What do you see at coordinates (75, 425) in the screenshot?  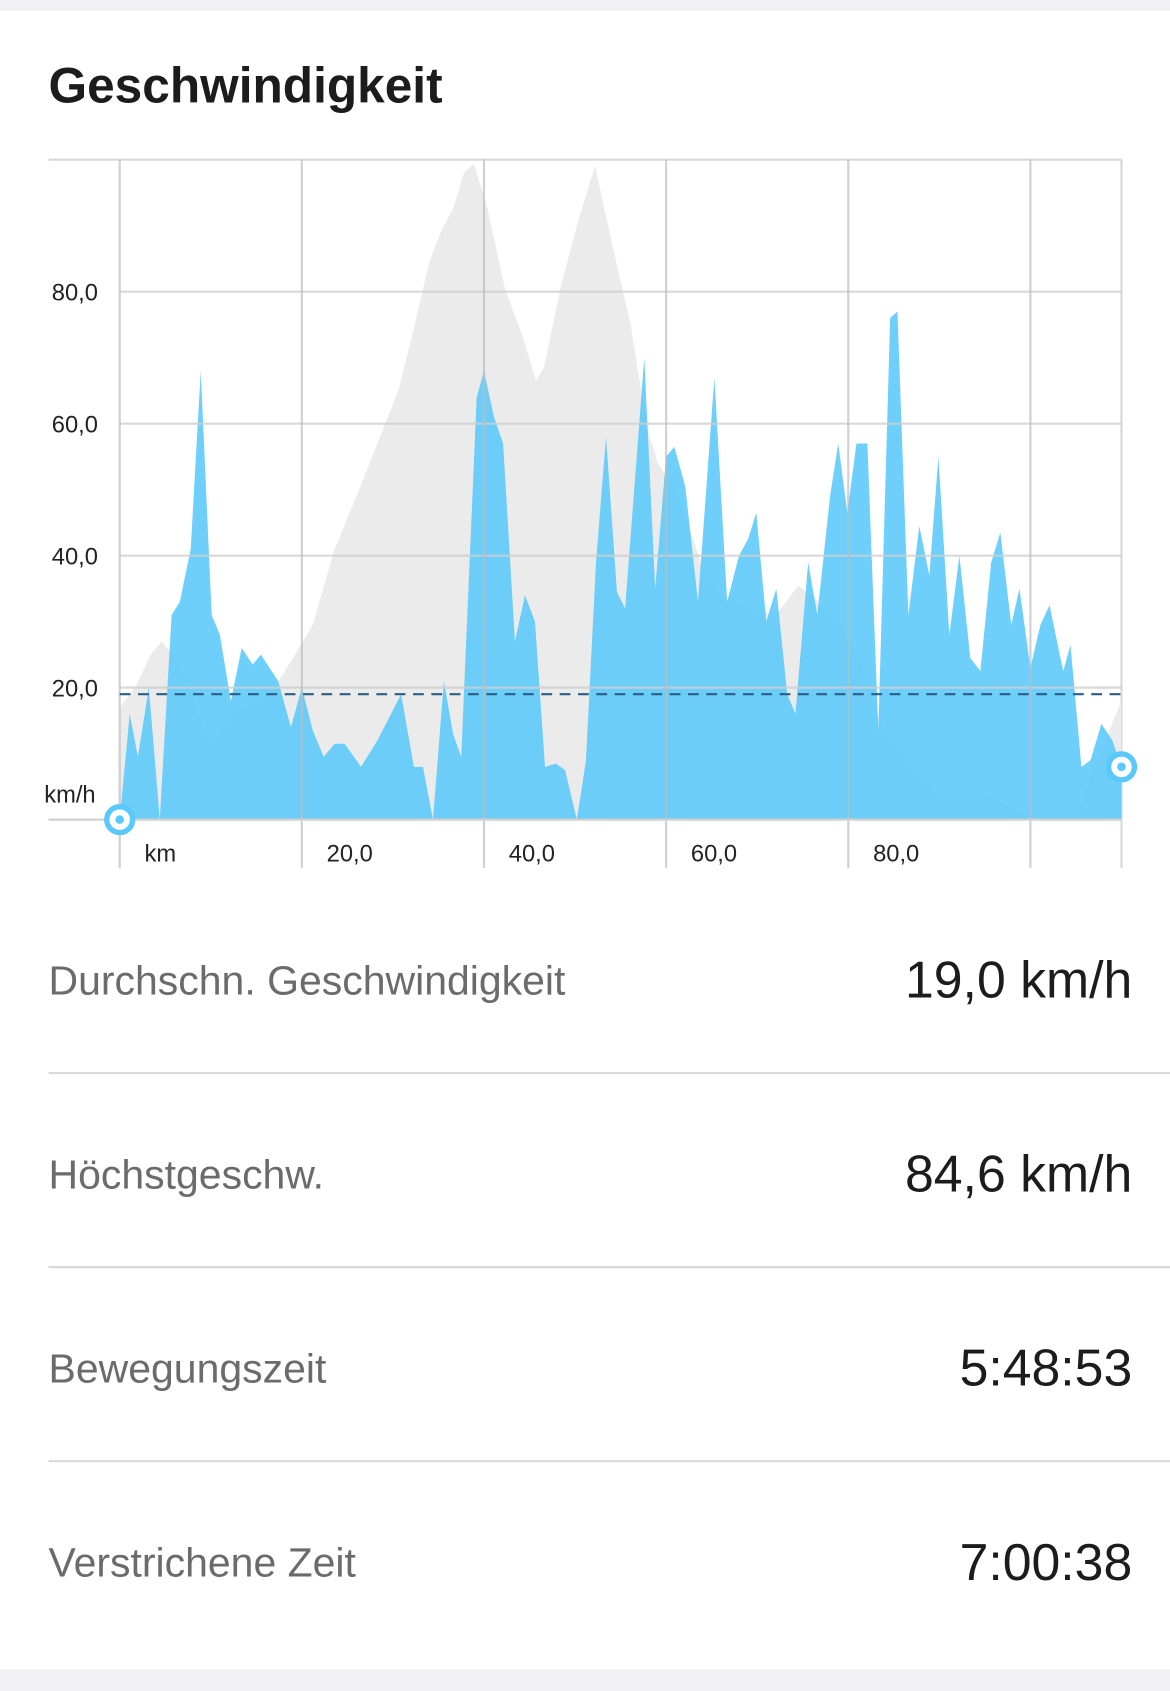 I see `y-tick-label: 60,0` at bounding box center [75, 425].